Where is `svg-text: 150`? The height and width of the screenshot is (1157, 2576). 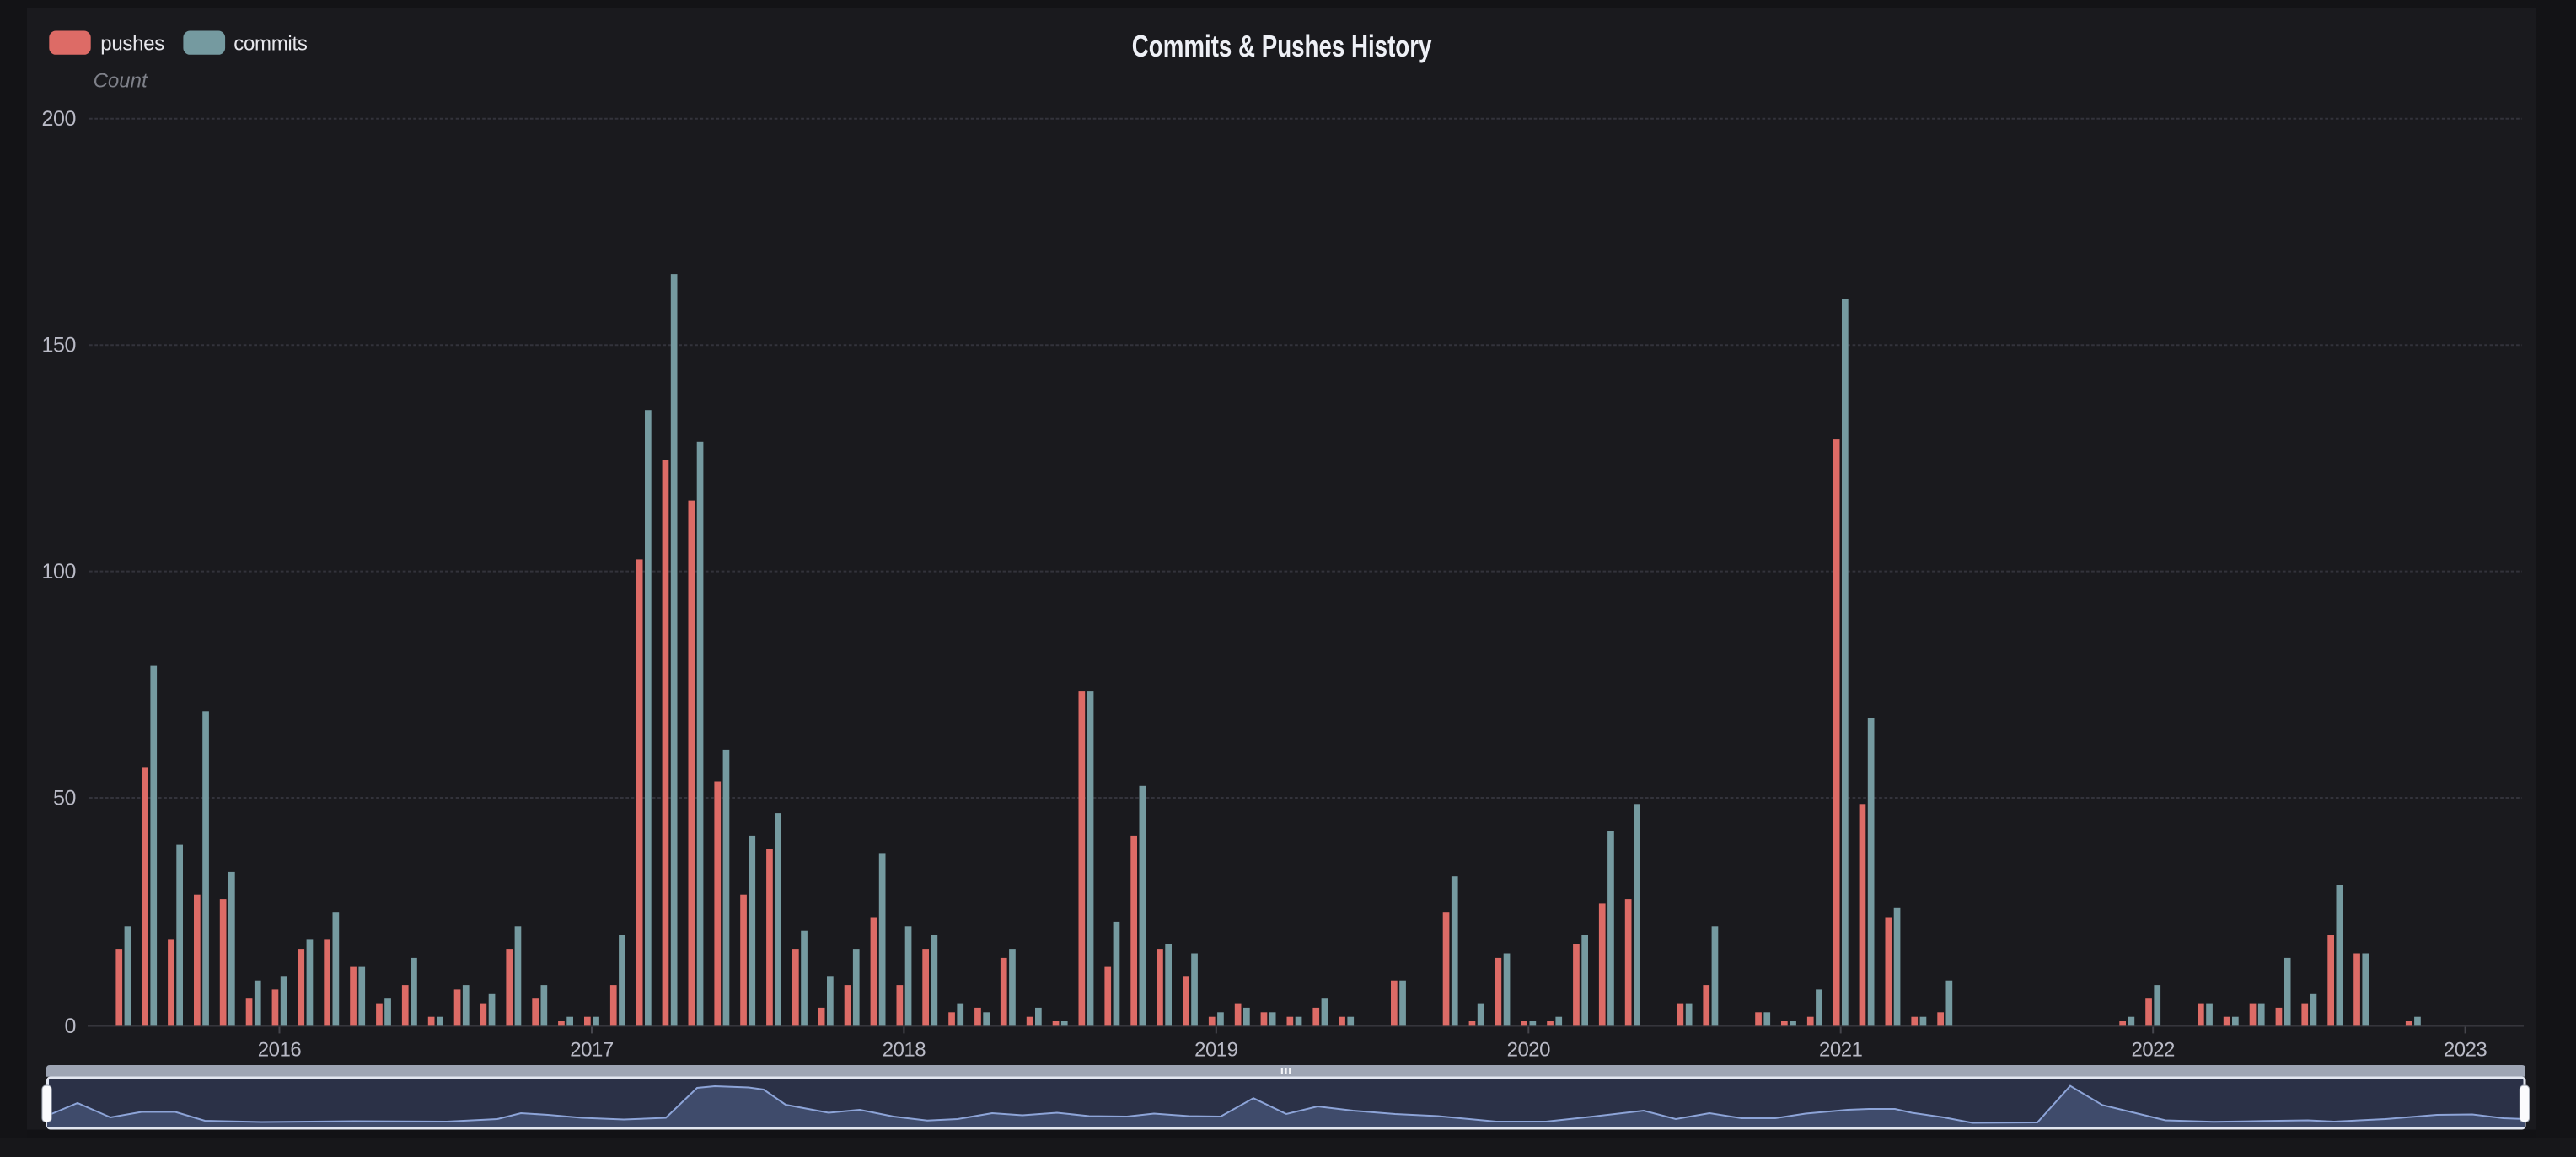 svg-text: 150 is located at coordinates (58, 346).